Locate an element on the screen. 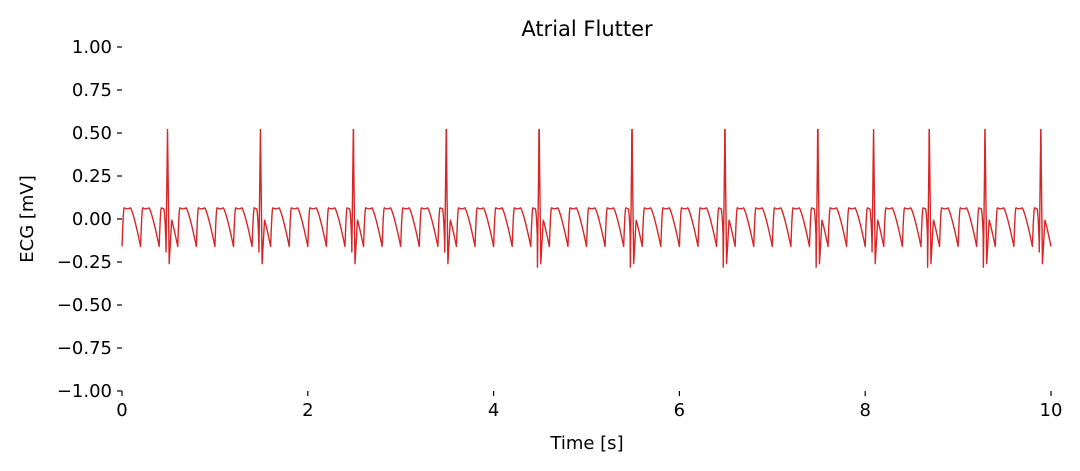 This screenshot has width=1080, height=471. y-tick-label: −1.00 is located at coordinates (84, 391).